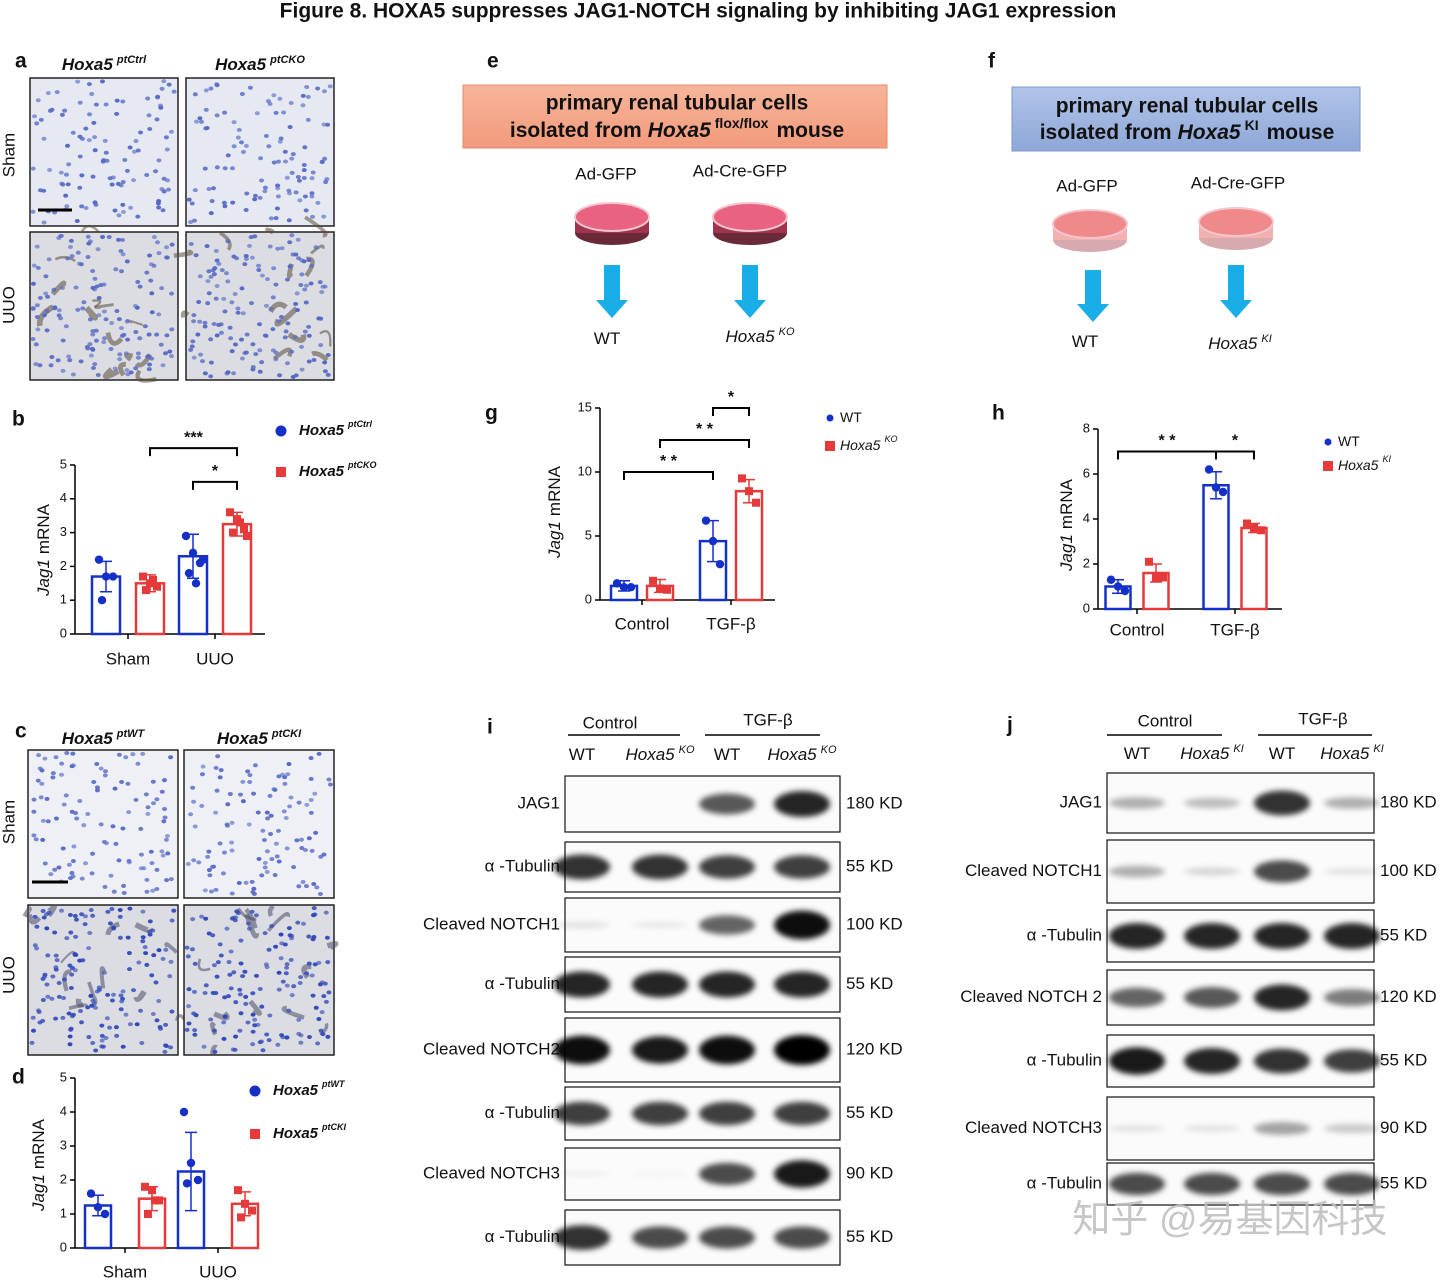  I want to click on text: mRNA, so click(43, 528).